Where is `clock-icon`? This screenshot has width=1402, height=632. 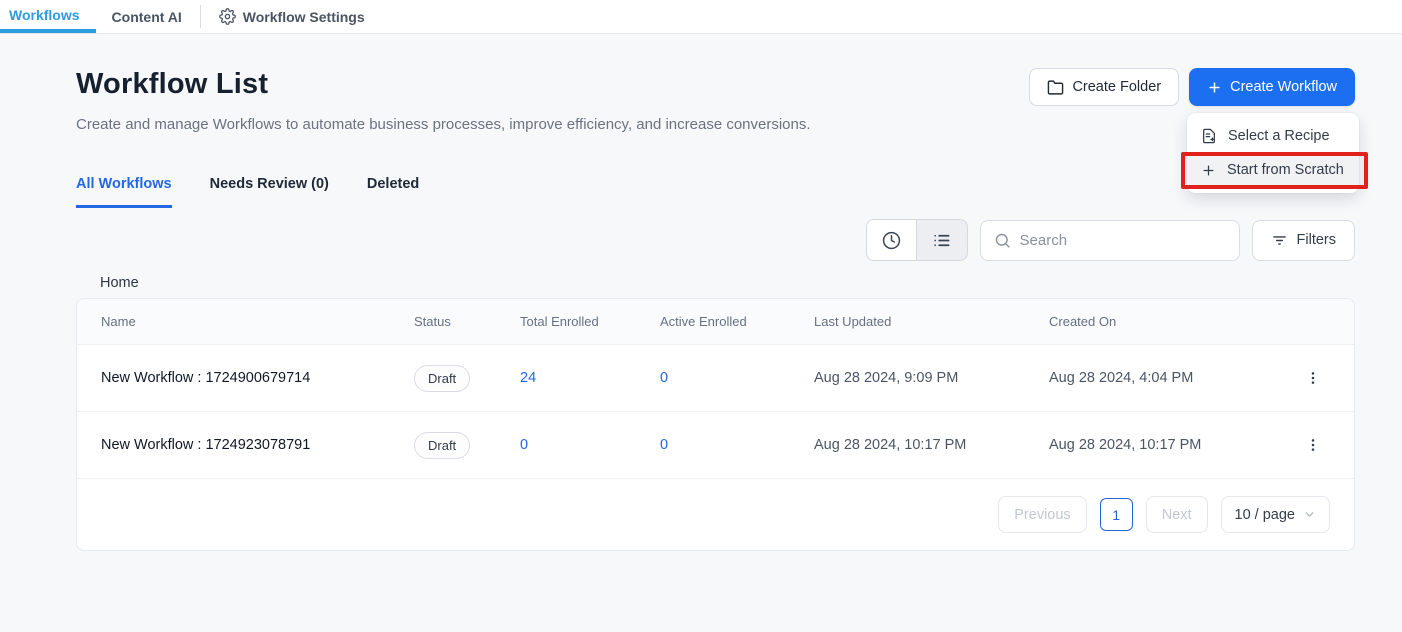 clock-icon is located at coordinates (891, 240).